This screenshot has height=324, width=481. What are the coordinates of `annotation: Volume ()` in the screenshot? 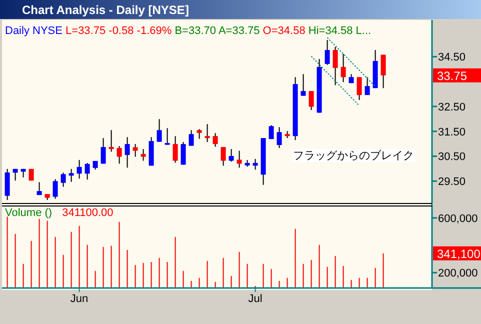 It's located at (28, 213).